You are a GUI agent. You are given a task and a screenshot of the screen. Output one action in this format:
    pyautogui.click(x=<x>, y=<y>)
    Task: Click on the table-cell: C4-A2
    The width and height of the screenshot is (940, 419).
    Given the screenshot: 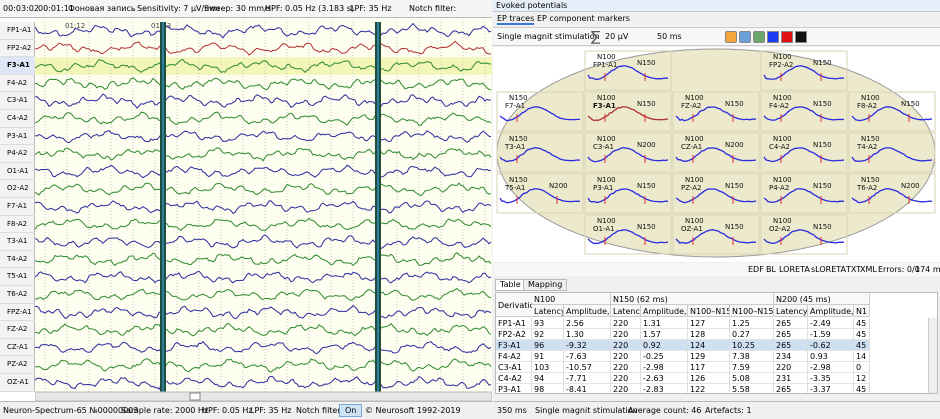 What is the action you would take?
    pyautogui.click(x=514, y=378)
    